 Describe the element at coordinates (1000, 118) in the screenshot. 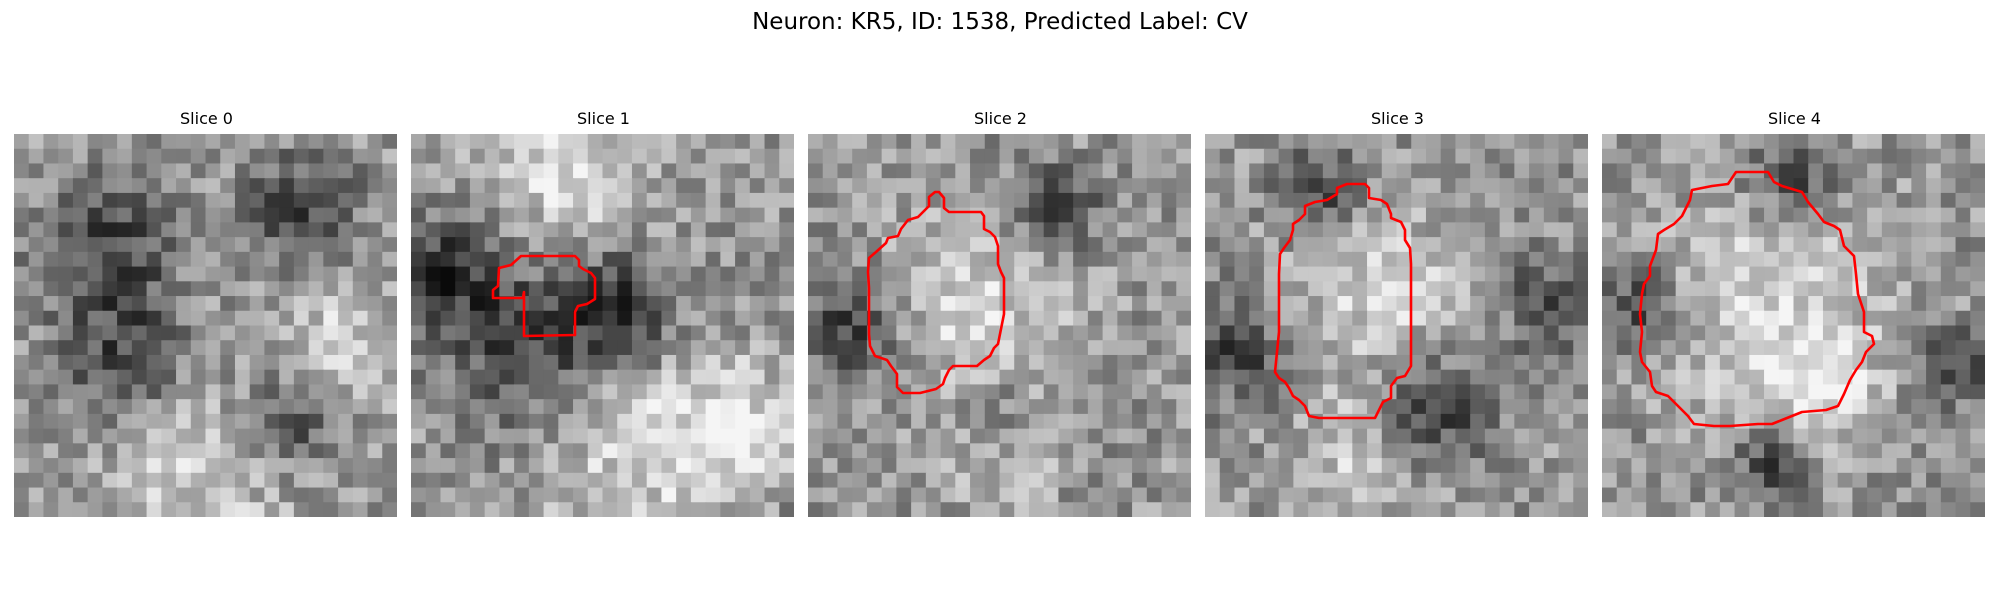

I see `slice-title: Slice 2` at that location.